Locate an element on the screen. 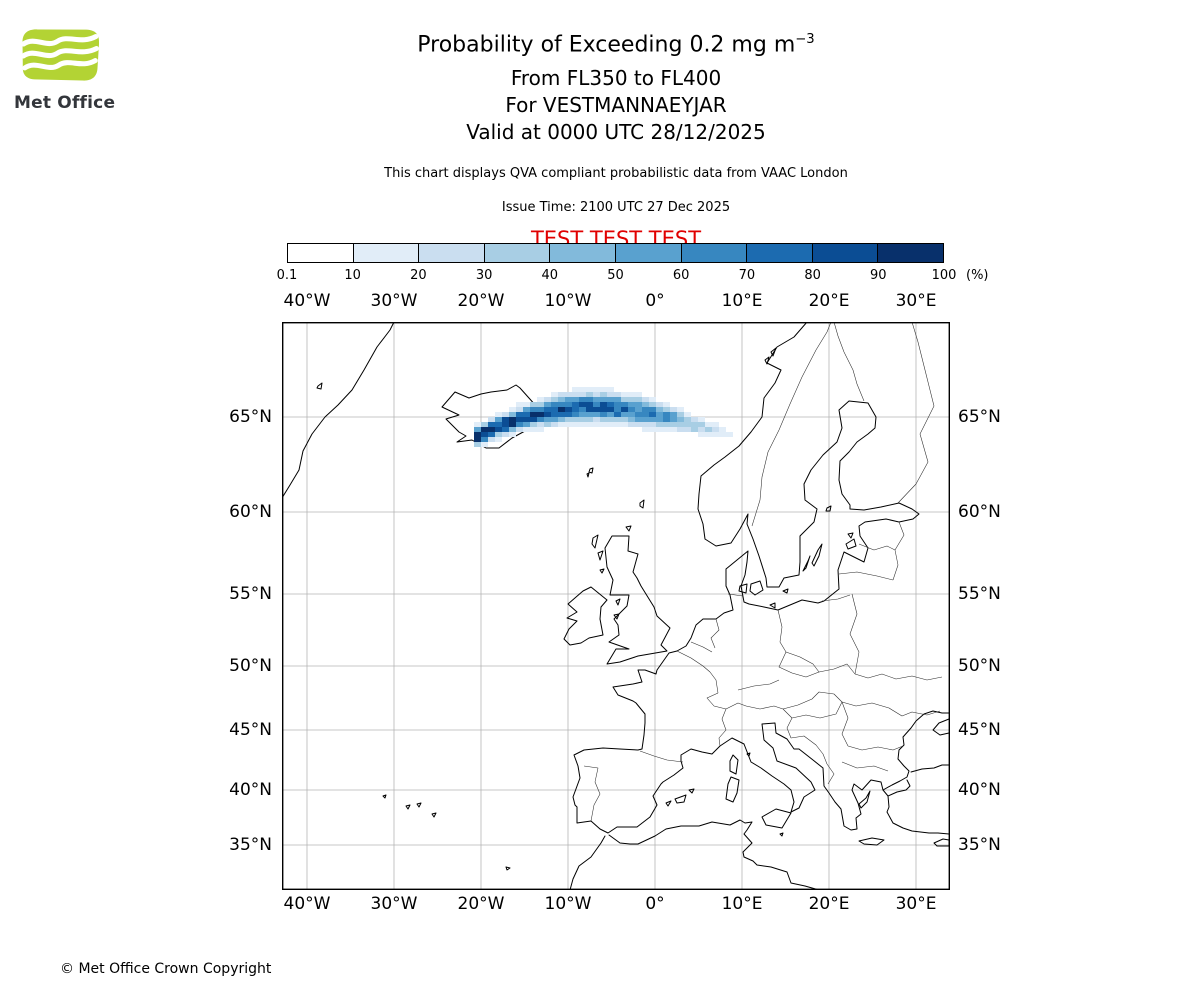  issue-time: Issue Time: 2100 UTC 27 Dec 2025 is located at coordinates (616, 208).